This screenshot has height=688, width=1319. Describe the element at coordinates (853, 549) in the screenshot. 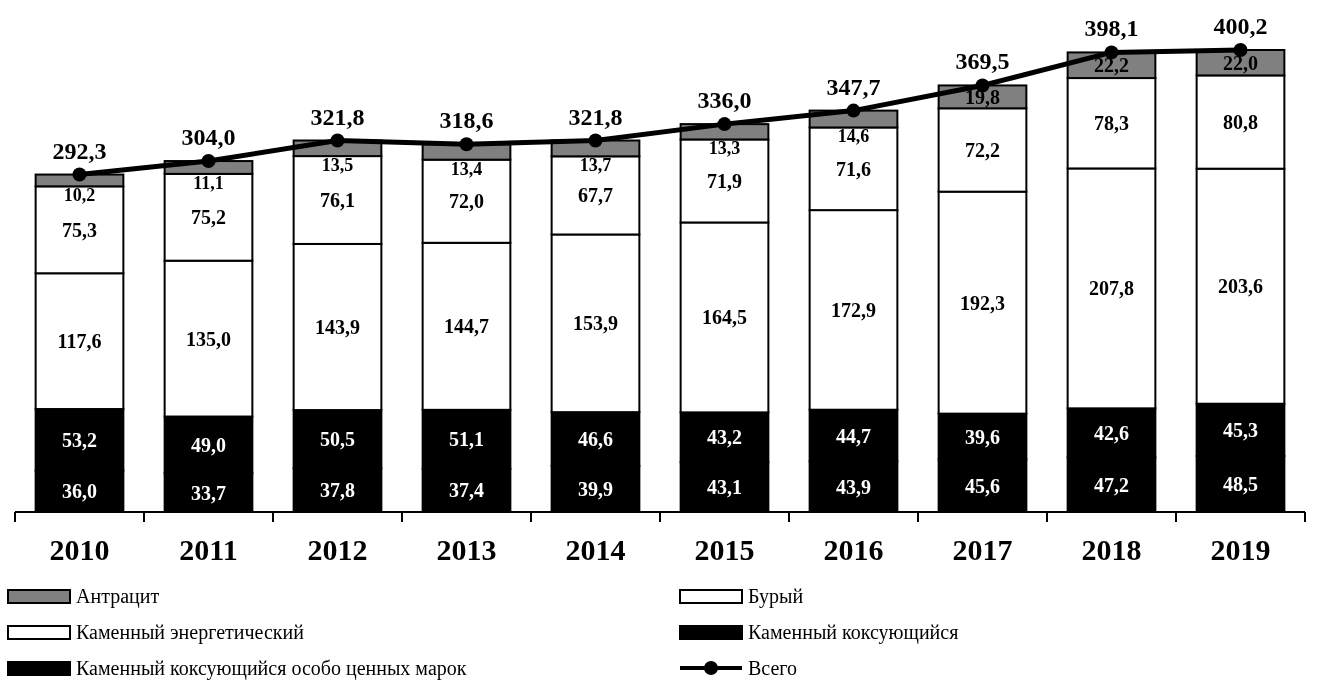

I see `x-tick-label: 2016` at that location.